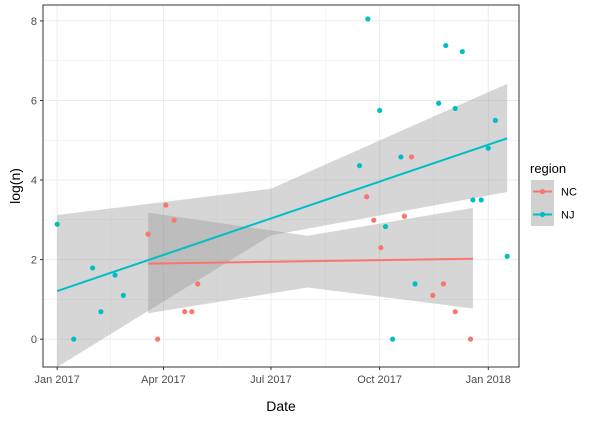 The image size is (611, 421). What do you see at coordinates (34, 340) in the screenshot?
I see `y-tick-label: 0` at bounding box center [34, 340].